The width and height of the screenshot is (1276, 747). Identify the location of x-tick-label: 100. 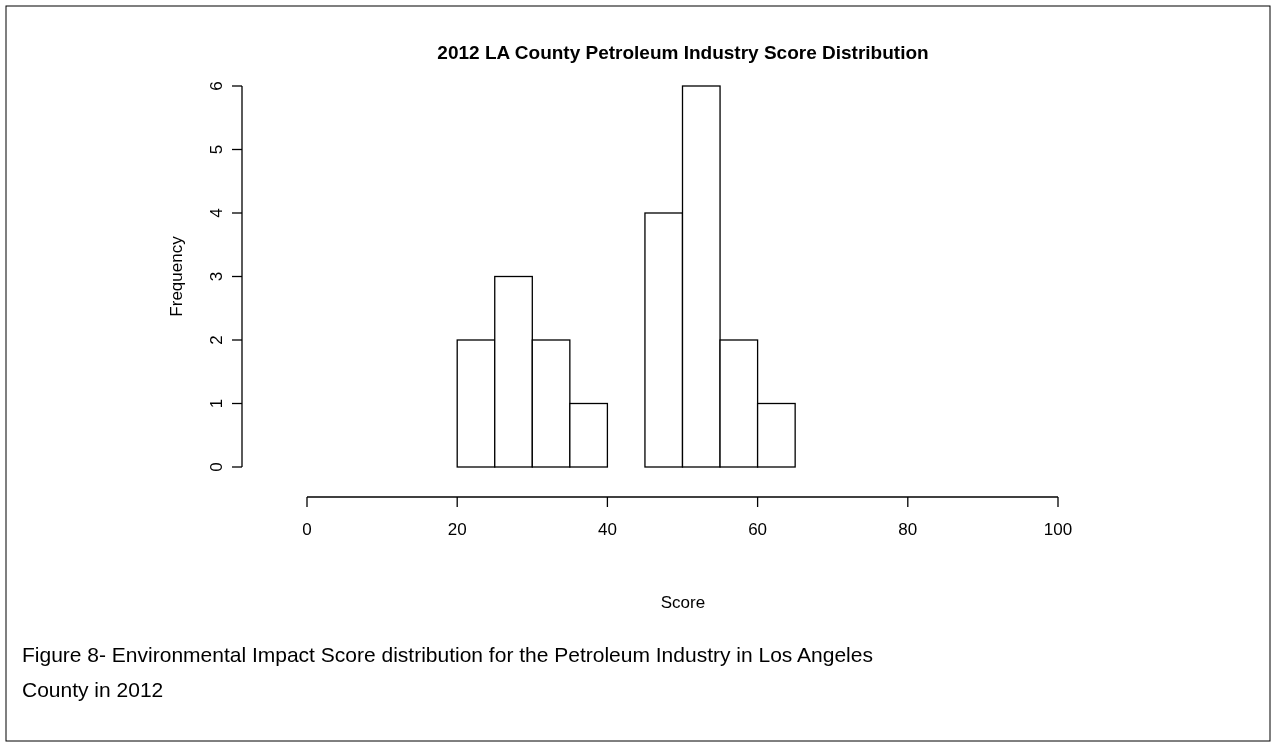
(1058, 529).